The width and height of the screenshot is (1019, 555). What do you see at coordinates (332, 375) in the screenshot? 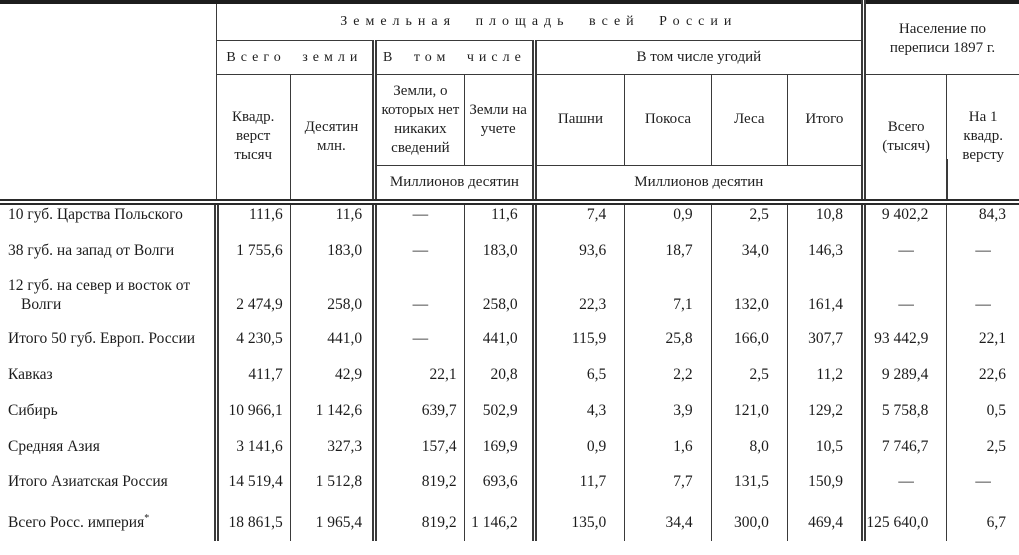
I see `value-cell: 42,9` at bounding box center [332, 375].